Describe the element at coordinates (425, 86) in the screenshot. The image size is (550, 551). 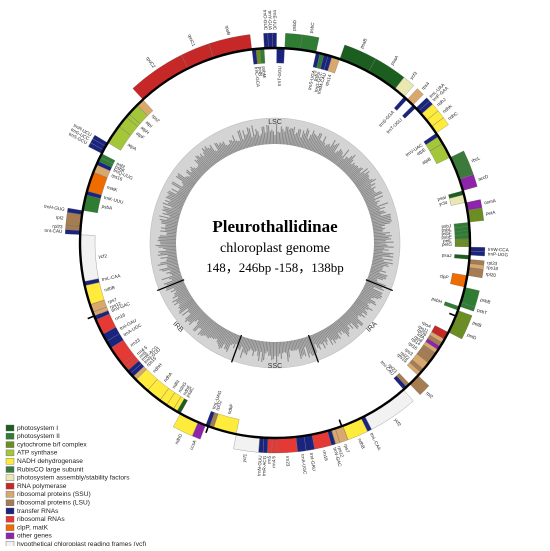
I see `gene-label: rps4` at that location.